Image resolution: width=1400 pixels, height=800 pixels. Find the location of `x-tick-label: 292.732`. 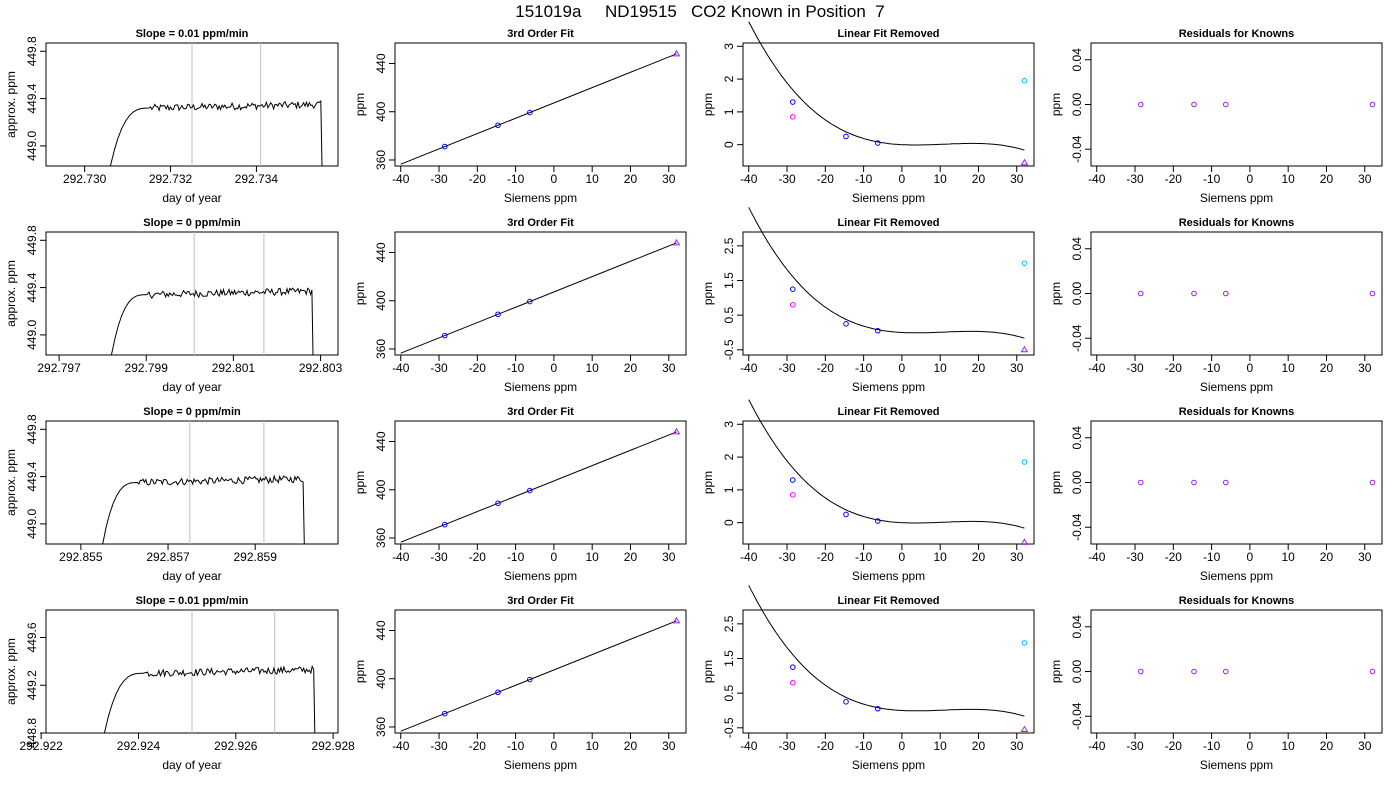

x-tick-label: 292.732 is located at coordinates (171, 179).